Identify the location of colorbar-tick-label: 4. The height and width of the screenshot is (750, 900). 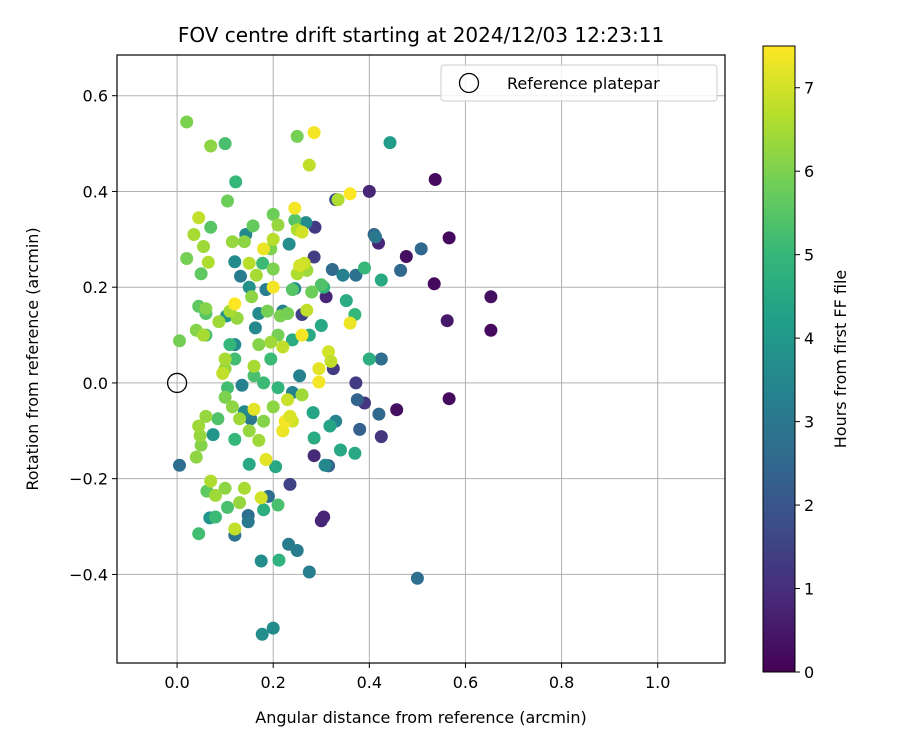
(809, 338).